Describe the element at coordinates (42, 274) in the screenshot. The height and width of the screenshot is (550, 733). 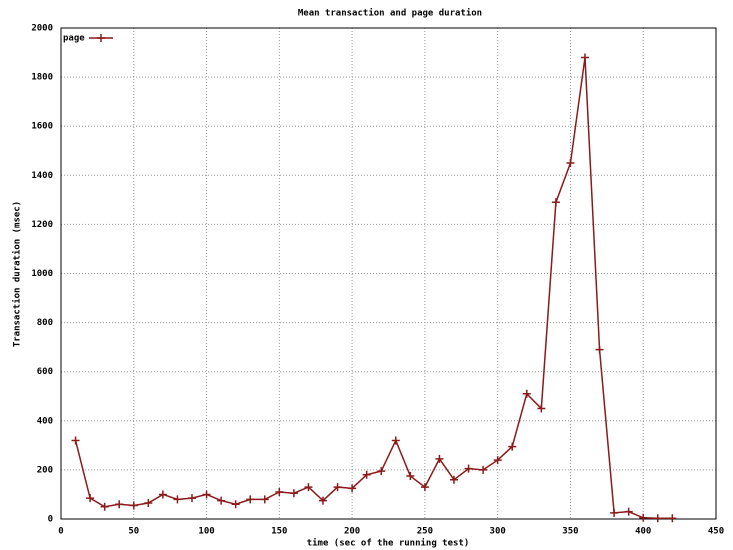
I see `y-tick-label: 1000` at that location.